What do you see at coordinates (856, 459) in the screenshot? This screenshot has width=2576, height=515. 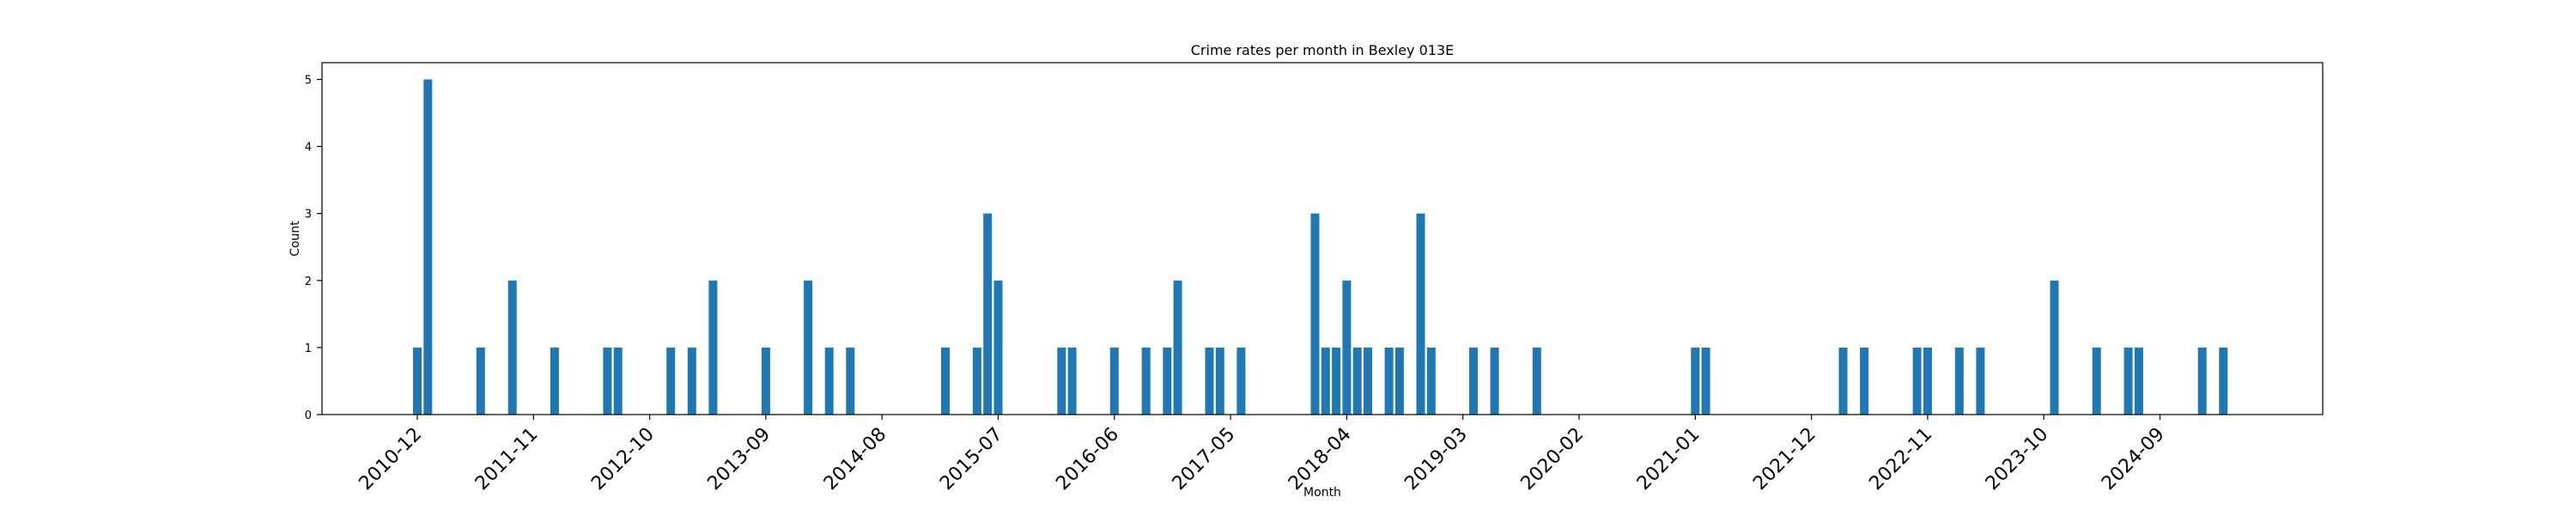 I see `x-tick-label: 2014-08` at bounding box center [856, 459].